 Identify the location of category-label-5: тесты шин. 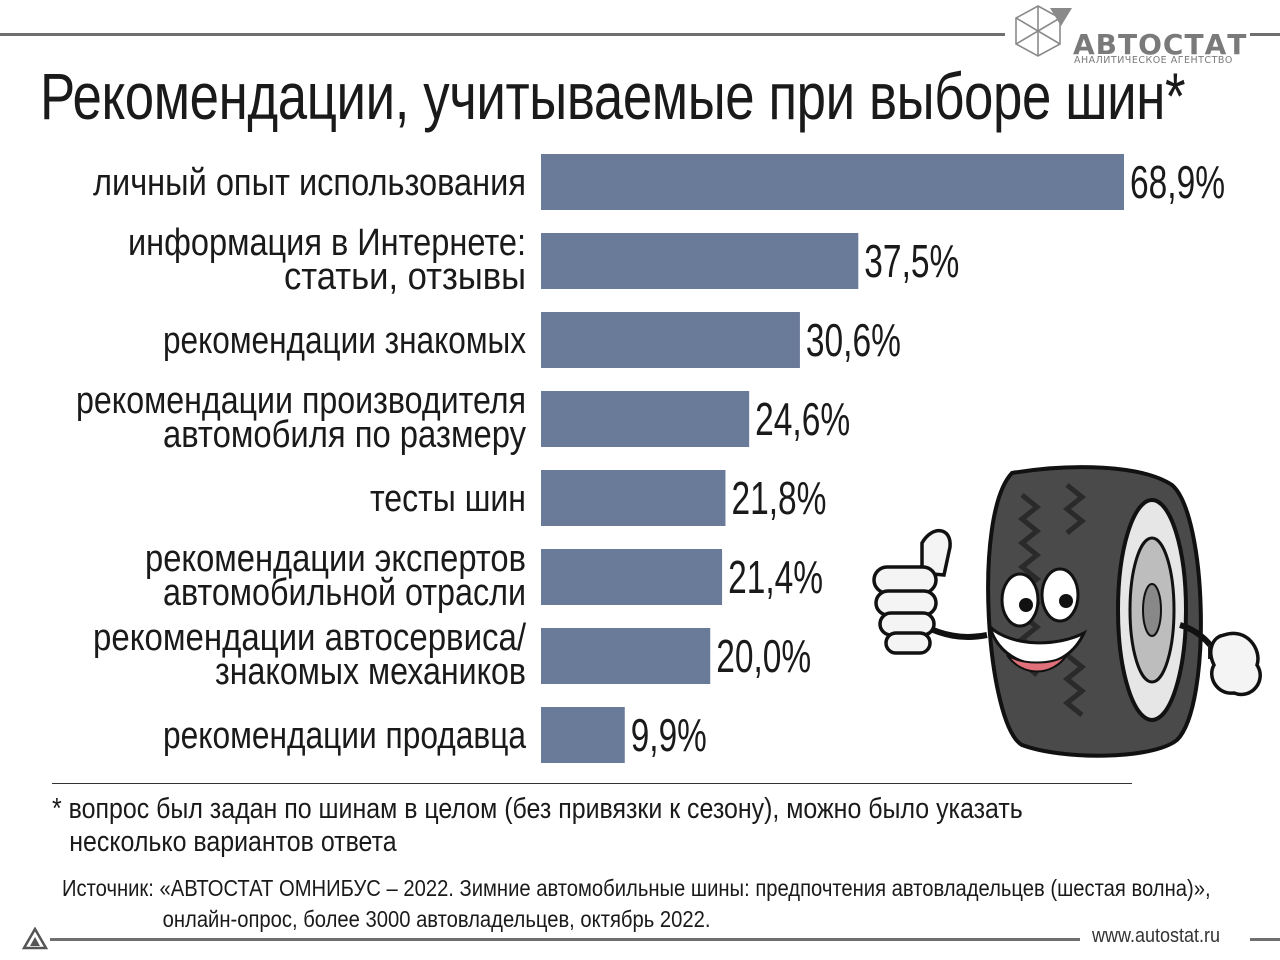
(448, 499).